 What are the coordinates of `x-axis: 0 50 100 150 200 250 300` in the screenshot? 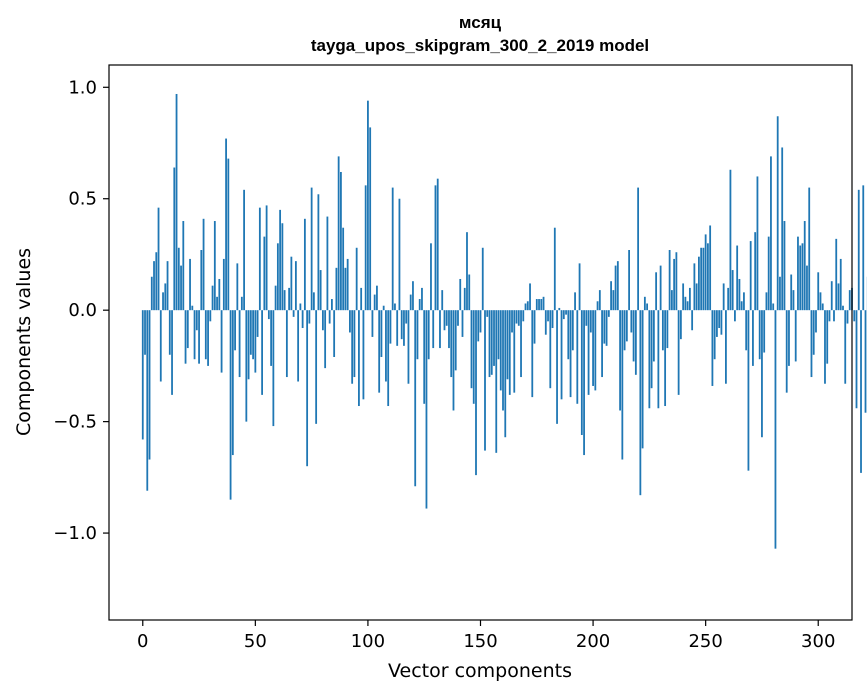 It's located at (486, 636).